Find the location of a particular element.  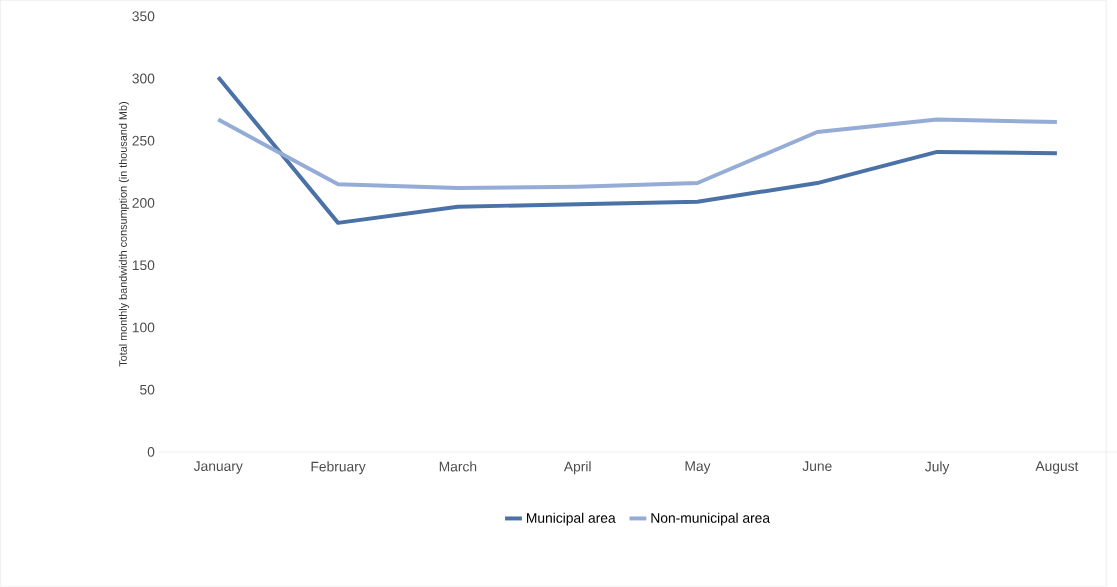

y-tick-label: 300 is located at coordinates (143, 78).